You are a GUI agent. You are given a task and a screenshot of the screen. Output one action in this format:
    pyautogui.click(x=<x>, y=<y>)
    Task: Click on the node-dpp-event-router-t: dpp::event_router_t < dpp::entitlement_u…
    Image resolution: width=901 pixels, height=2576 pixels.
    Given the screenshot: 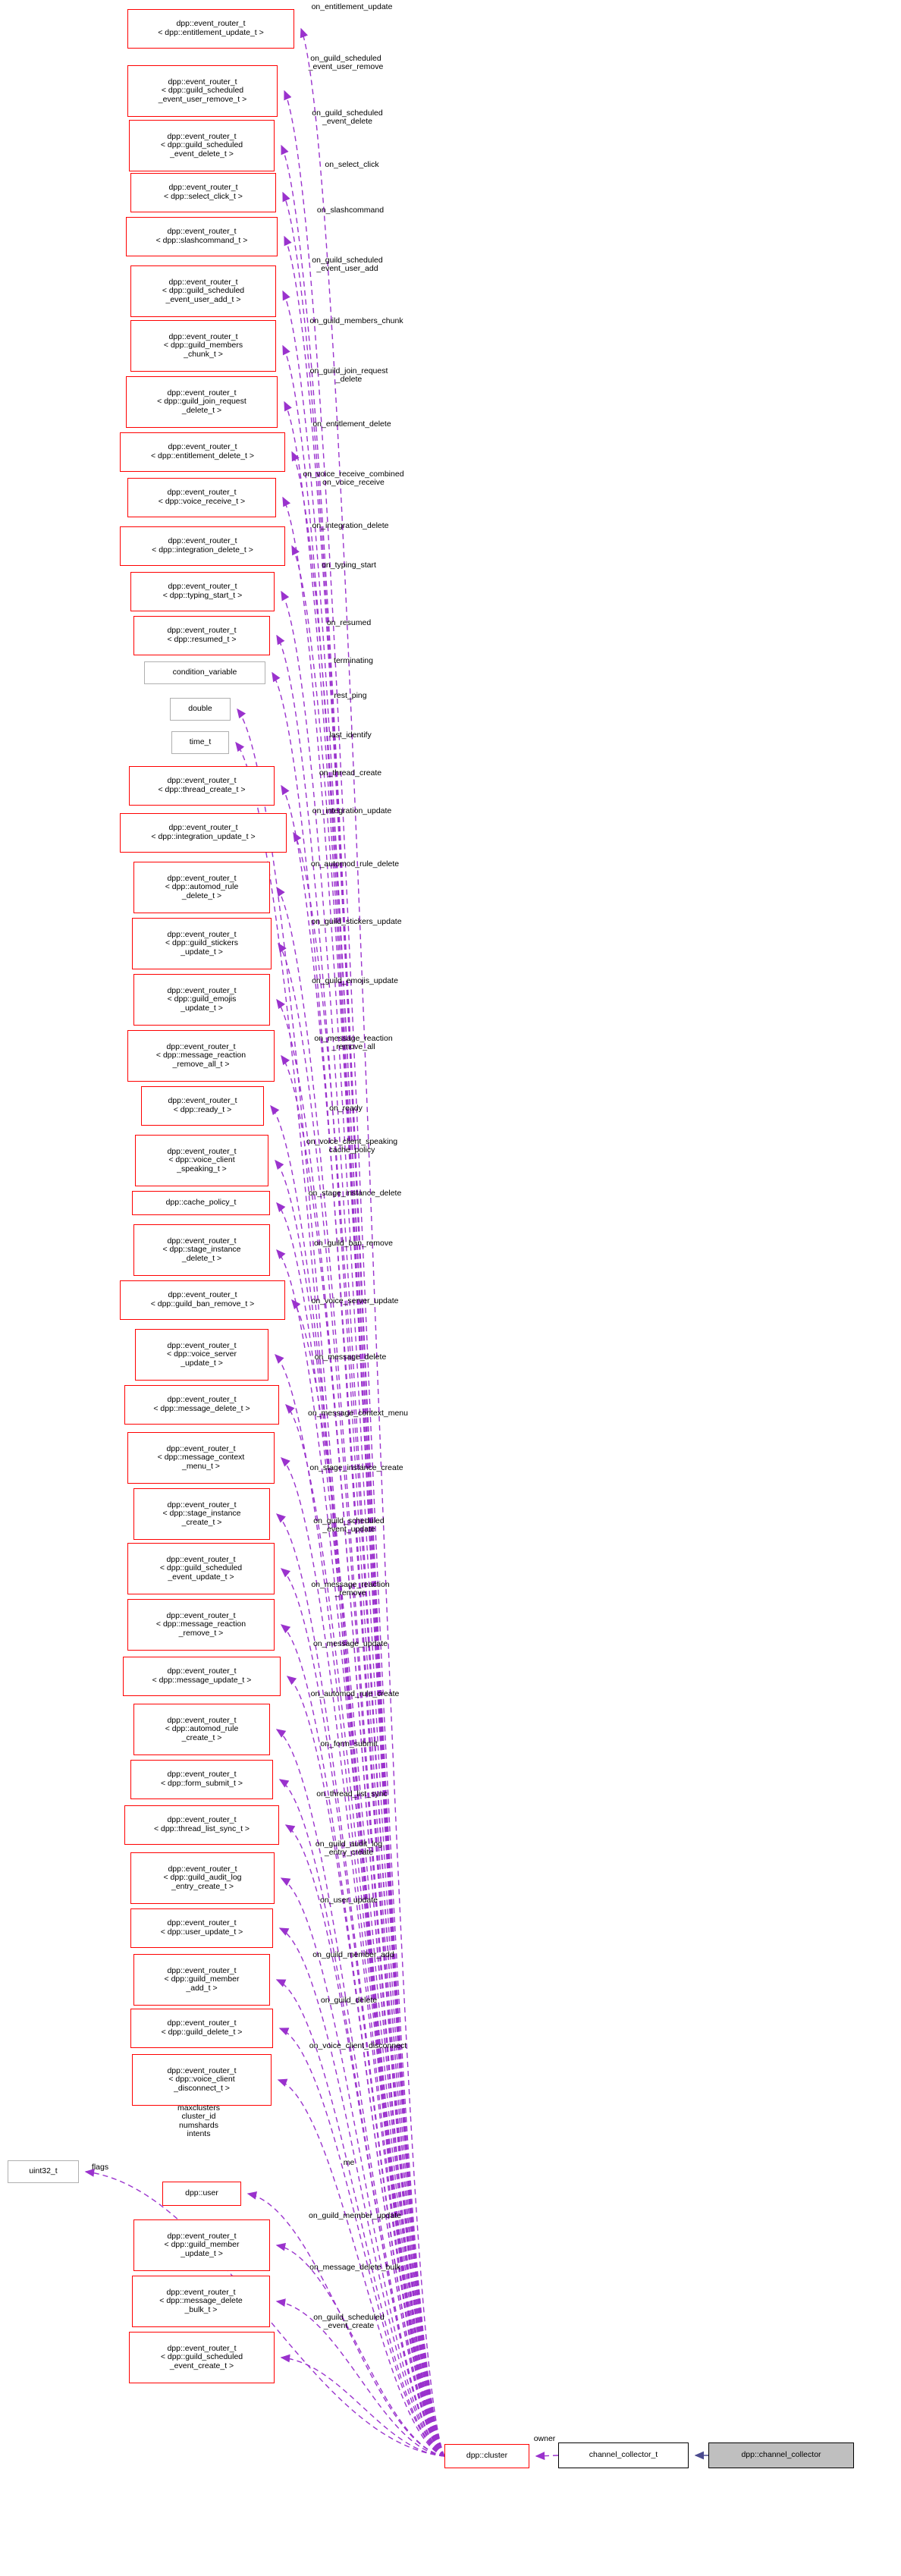 What is the action you would take?
    pyautogui.click(x=210, y=29)
    